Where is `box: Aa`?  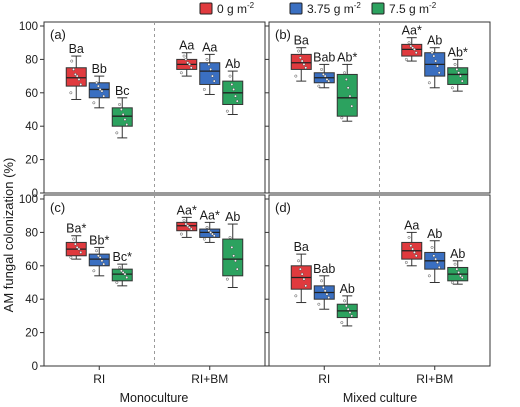
box: Aa is located at coordinates (210, 67).